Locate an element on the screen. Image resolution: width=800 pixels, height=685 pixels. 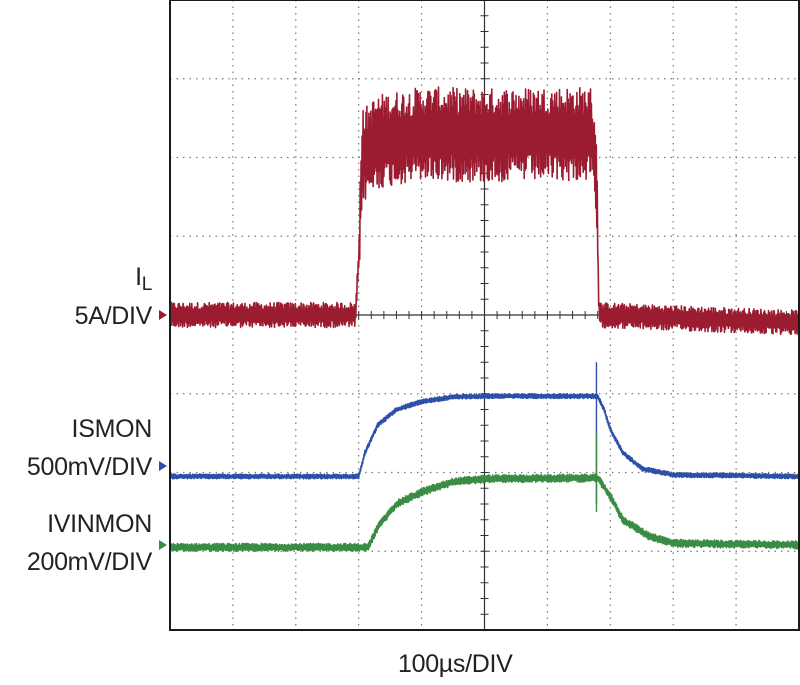
il-channel-label: IL is located at coordinates (143, 279).